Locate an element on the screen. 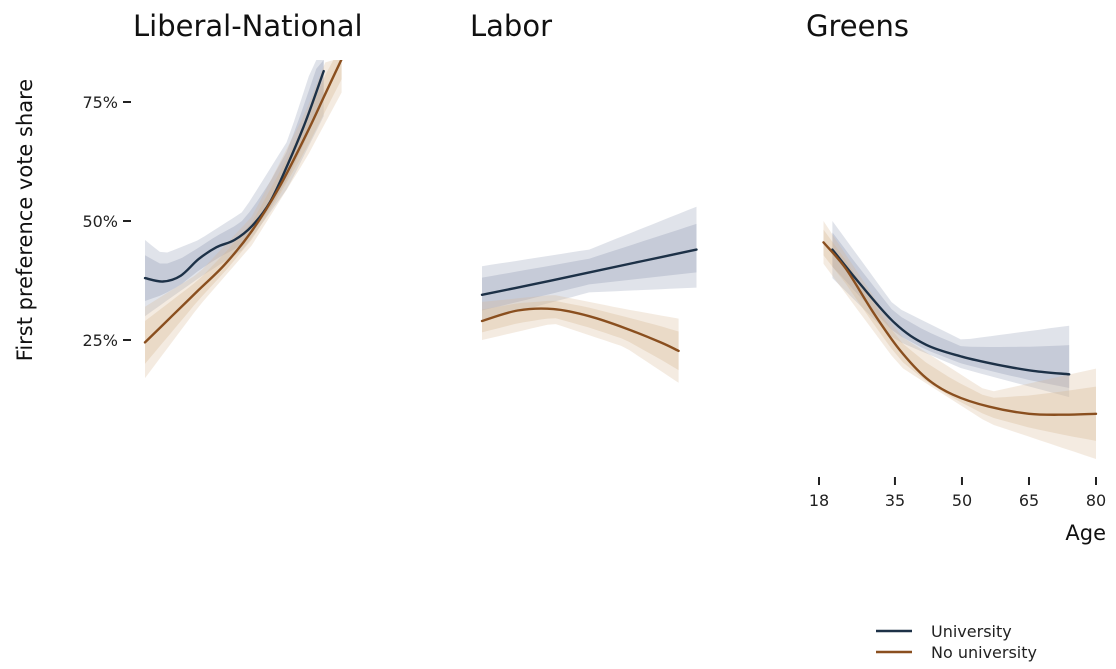  panel-title-greens: Greens is located at coordinates (857, 26).